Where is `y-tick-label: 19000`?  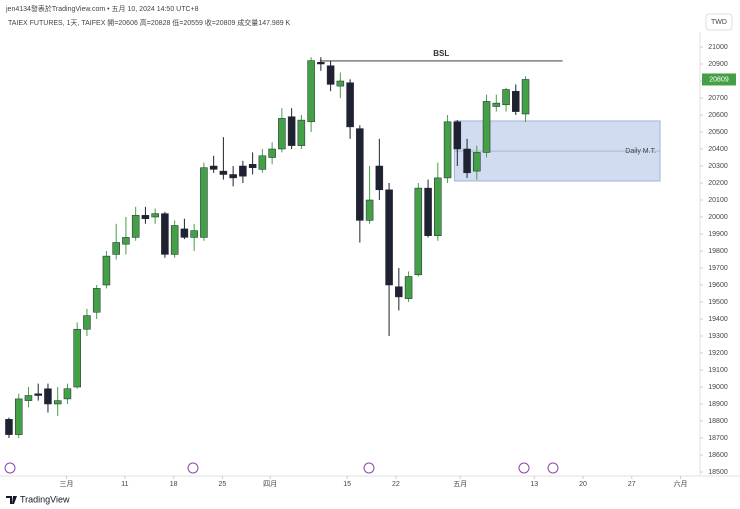
y-tick-label: 19000 is located at coordinates (718, 387).